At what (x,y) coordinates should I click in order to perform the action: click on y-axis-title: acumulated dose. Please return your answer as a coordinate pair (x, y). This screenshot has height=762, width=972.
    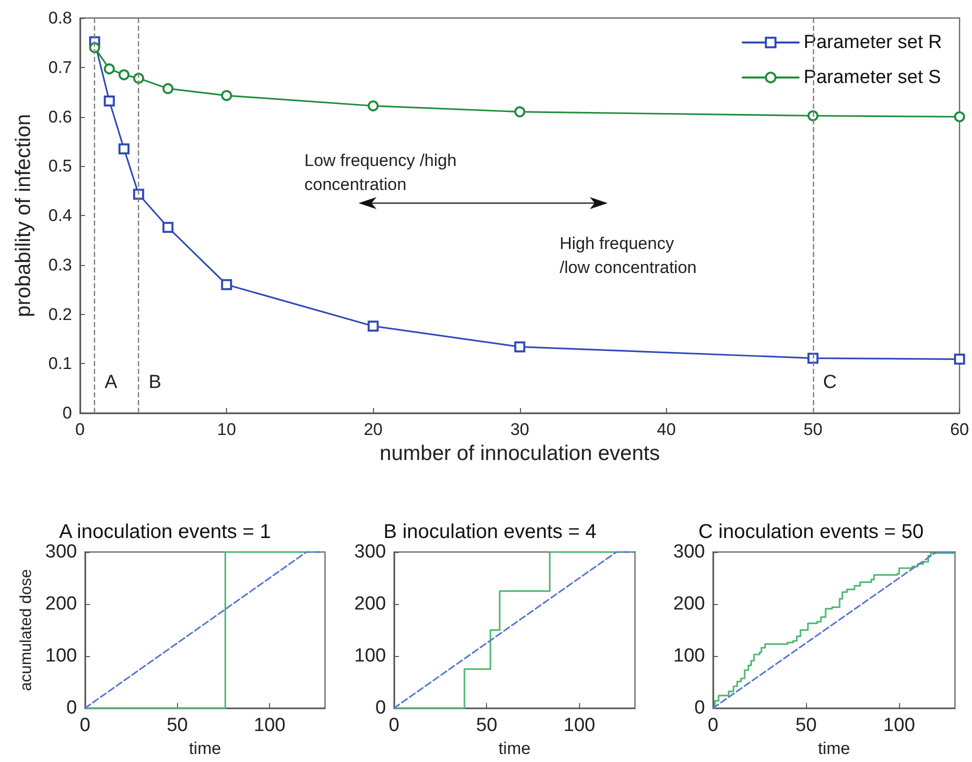
    Looking at the image, I should click on (26, 630).